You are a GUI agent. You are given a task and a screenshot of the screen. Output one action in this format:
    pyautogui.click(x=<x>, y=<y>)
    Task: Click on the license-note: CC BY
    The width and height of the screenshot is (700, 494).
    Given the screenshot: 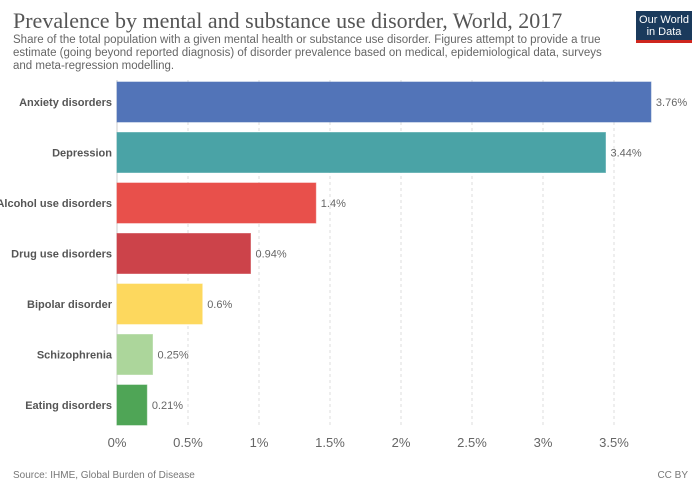 What is the action you would take?
    pyautogui.click(x=672, y=475)
    